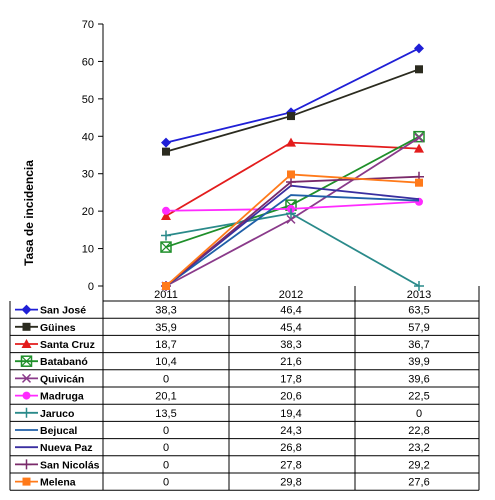 This screenshot has width=495, height=500. What do you see at coordinates (88, 25) in the screenshot?
I see `y-tick-label: 70` at bounding box center [88, 25].